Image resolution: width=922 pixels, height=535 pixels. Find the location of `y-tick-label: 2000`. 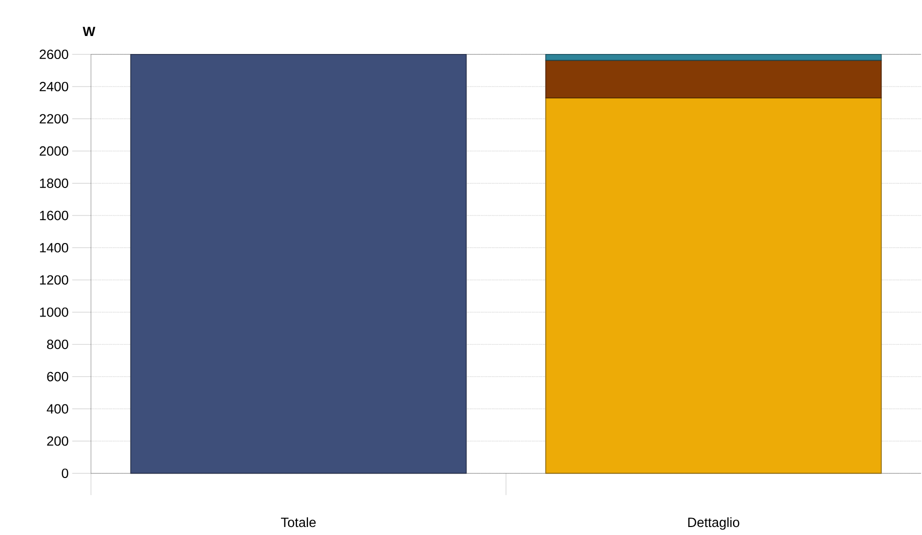

y-tick-label: 2000 is located at coordinates (54, 151).